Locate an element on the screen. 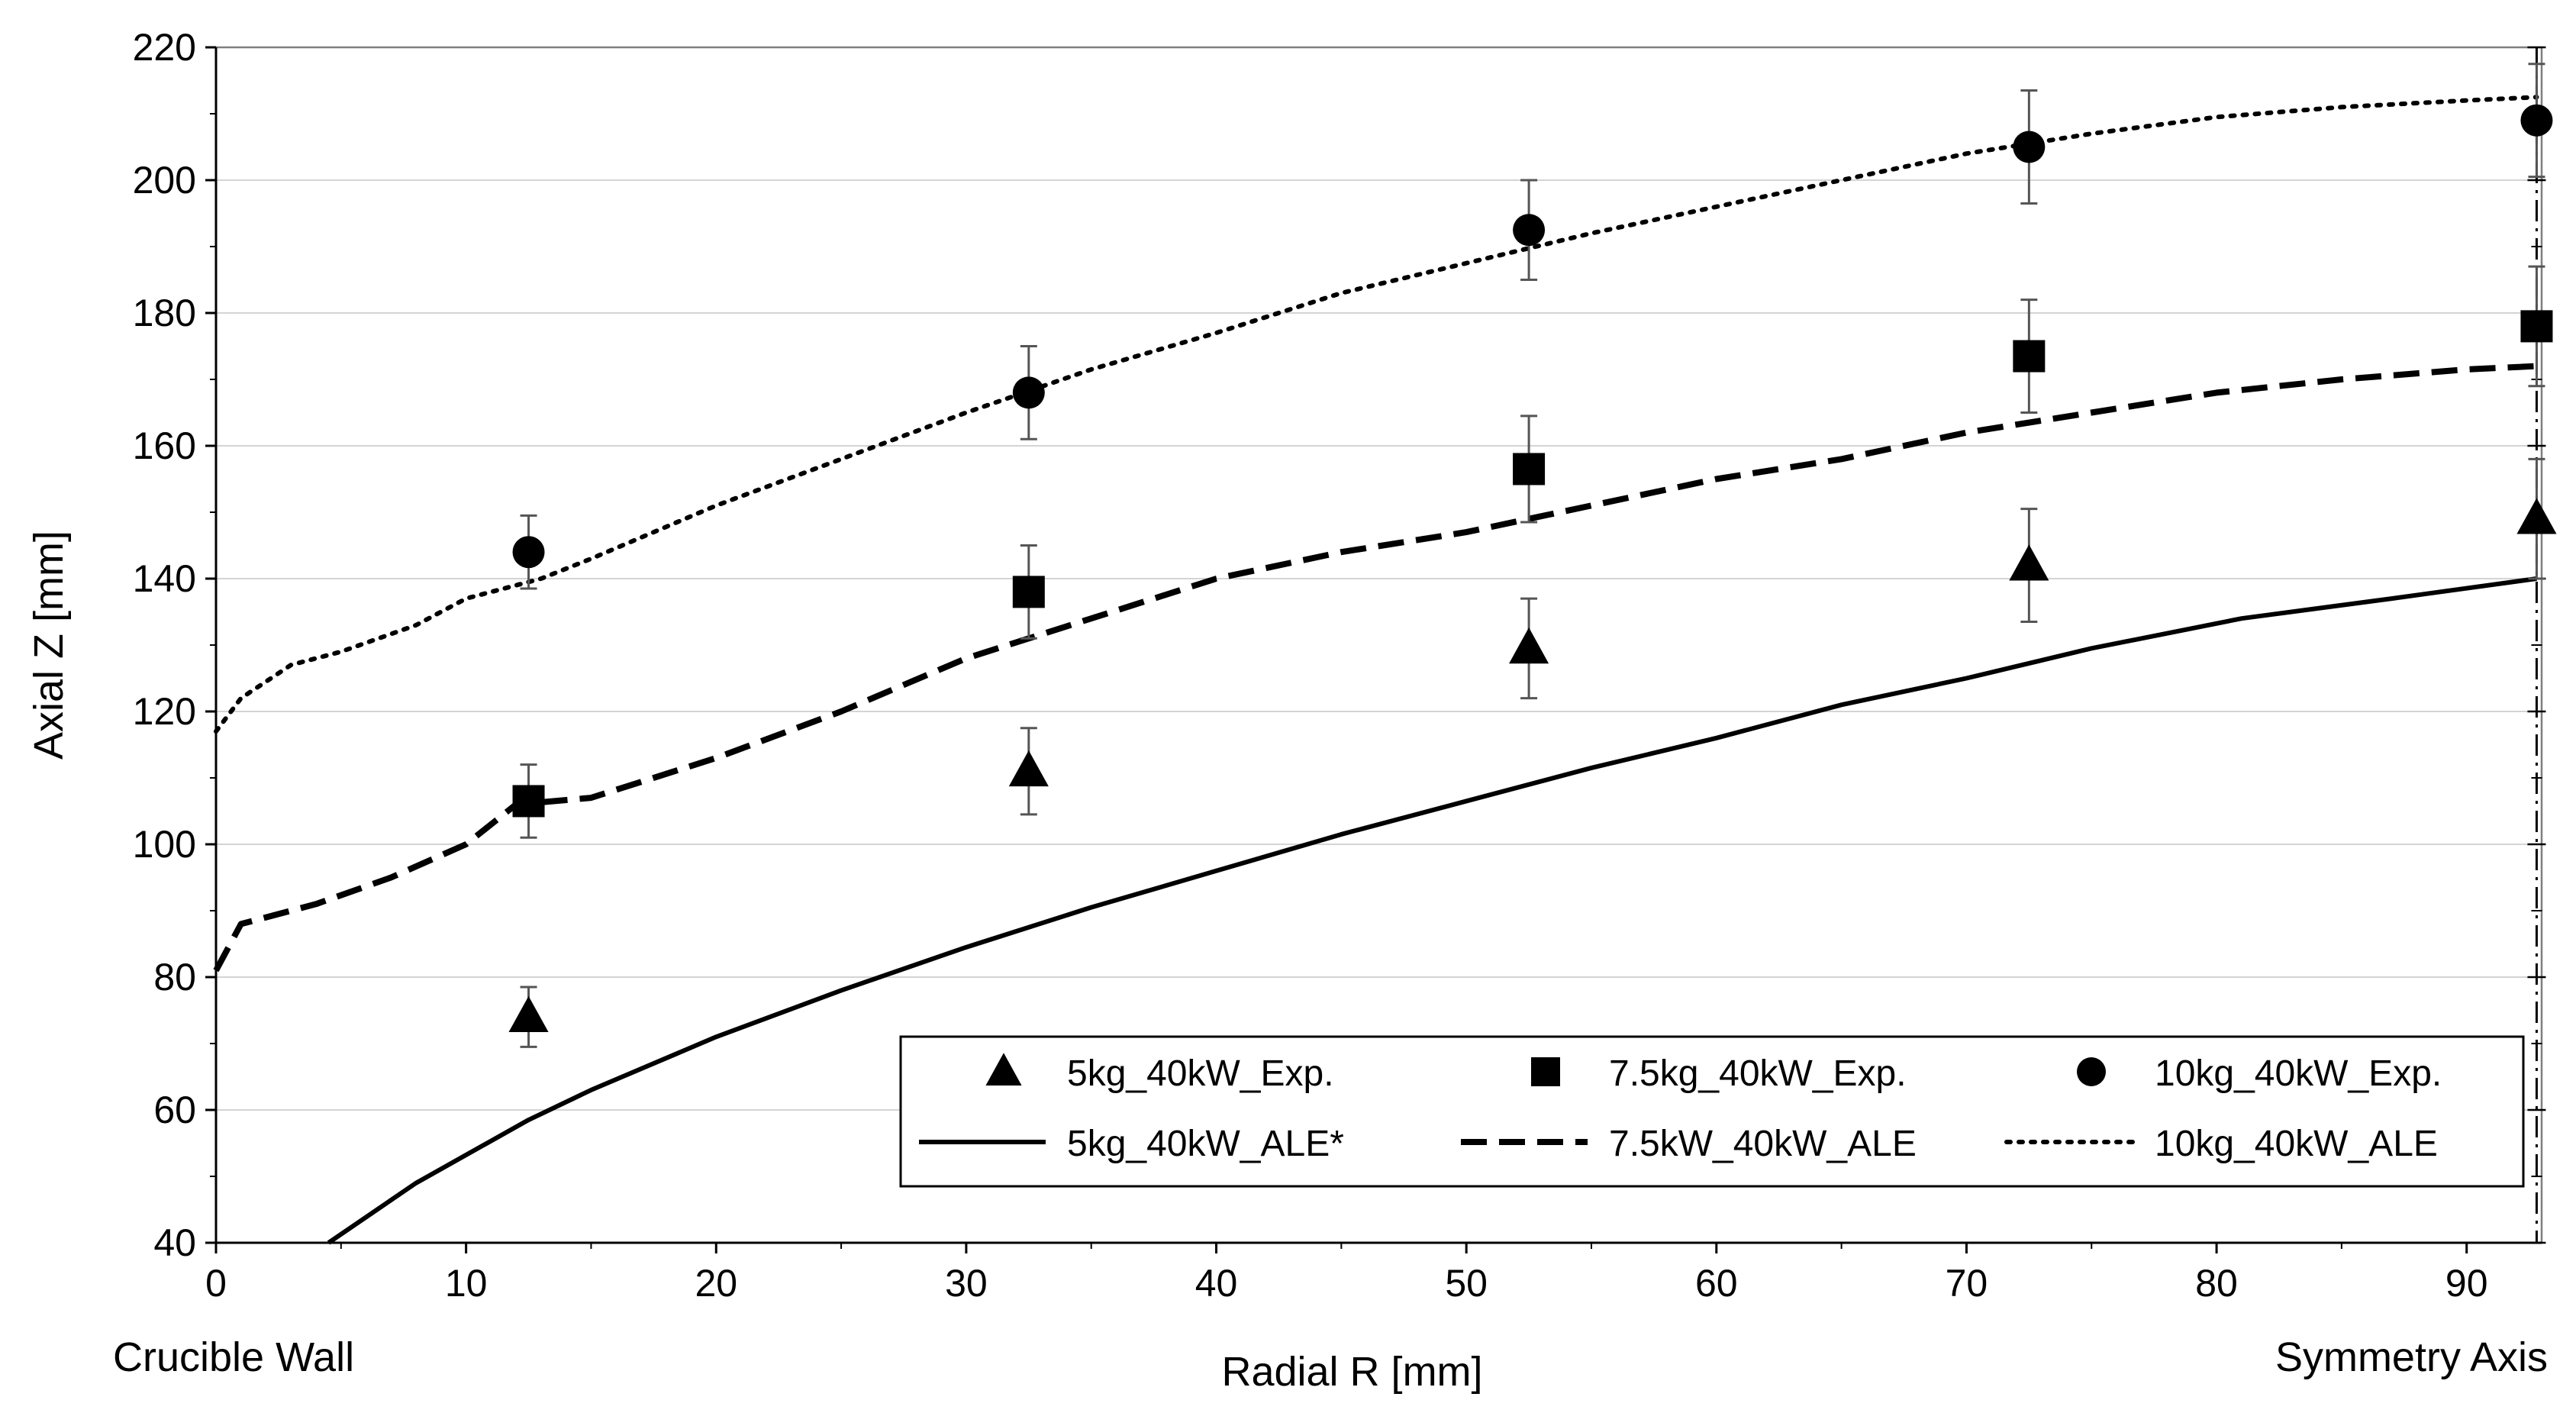  legend-label: 7.5kg_40kW_Exp. is located at coordinates (1758, 1073).